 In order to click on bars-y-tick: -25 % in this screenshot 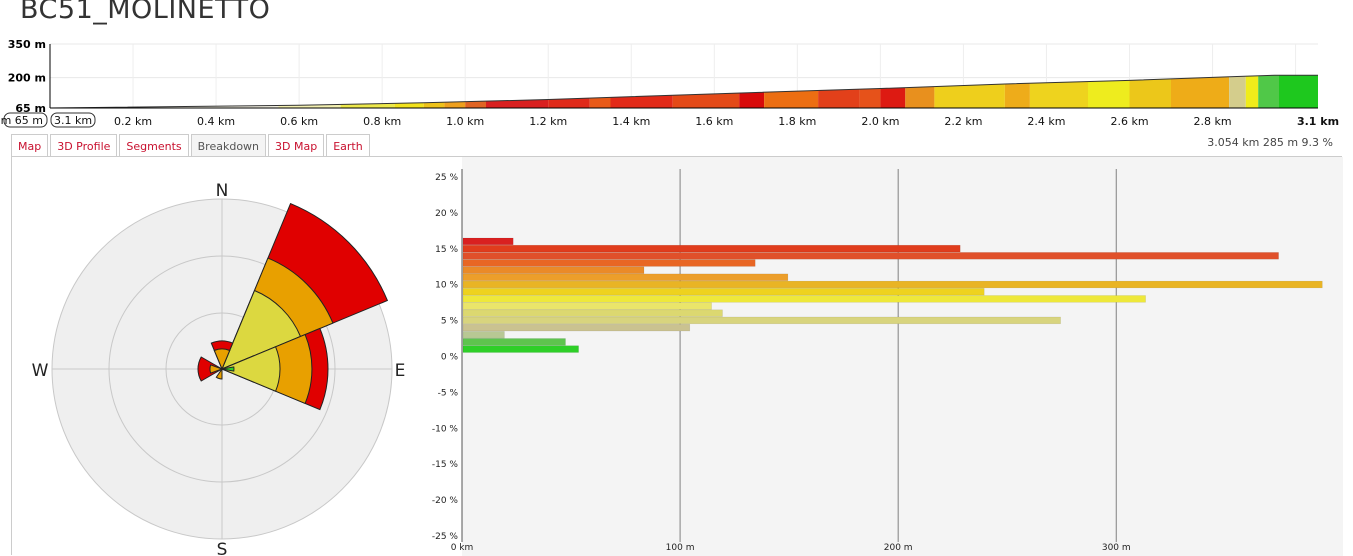, I will do `click(445, 537)`.